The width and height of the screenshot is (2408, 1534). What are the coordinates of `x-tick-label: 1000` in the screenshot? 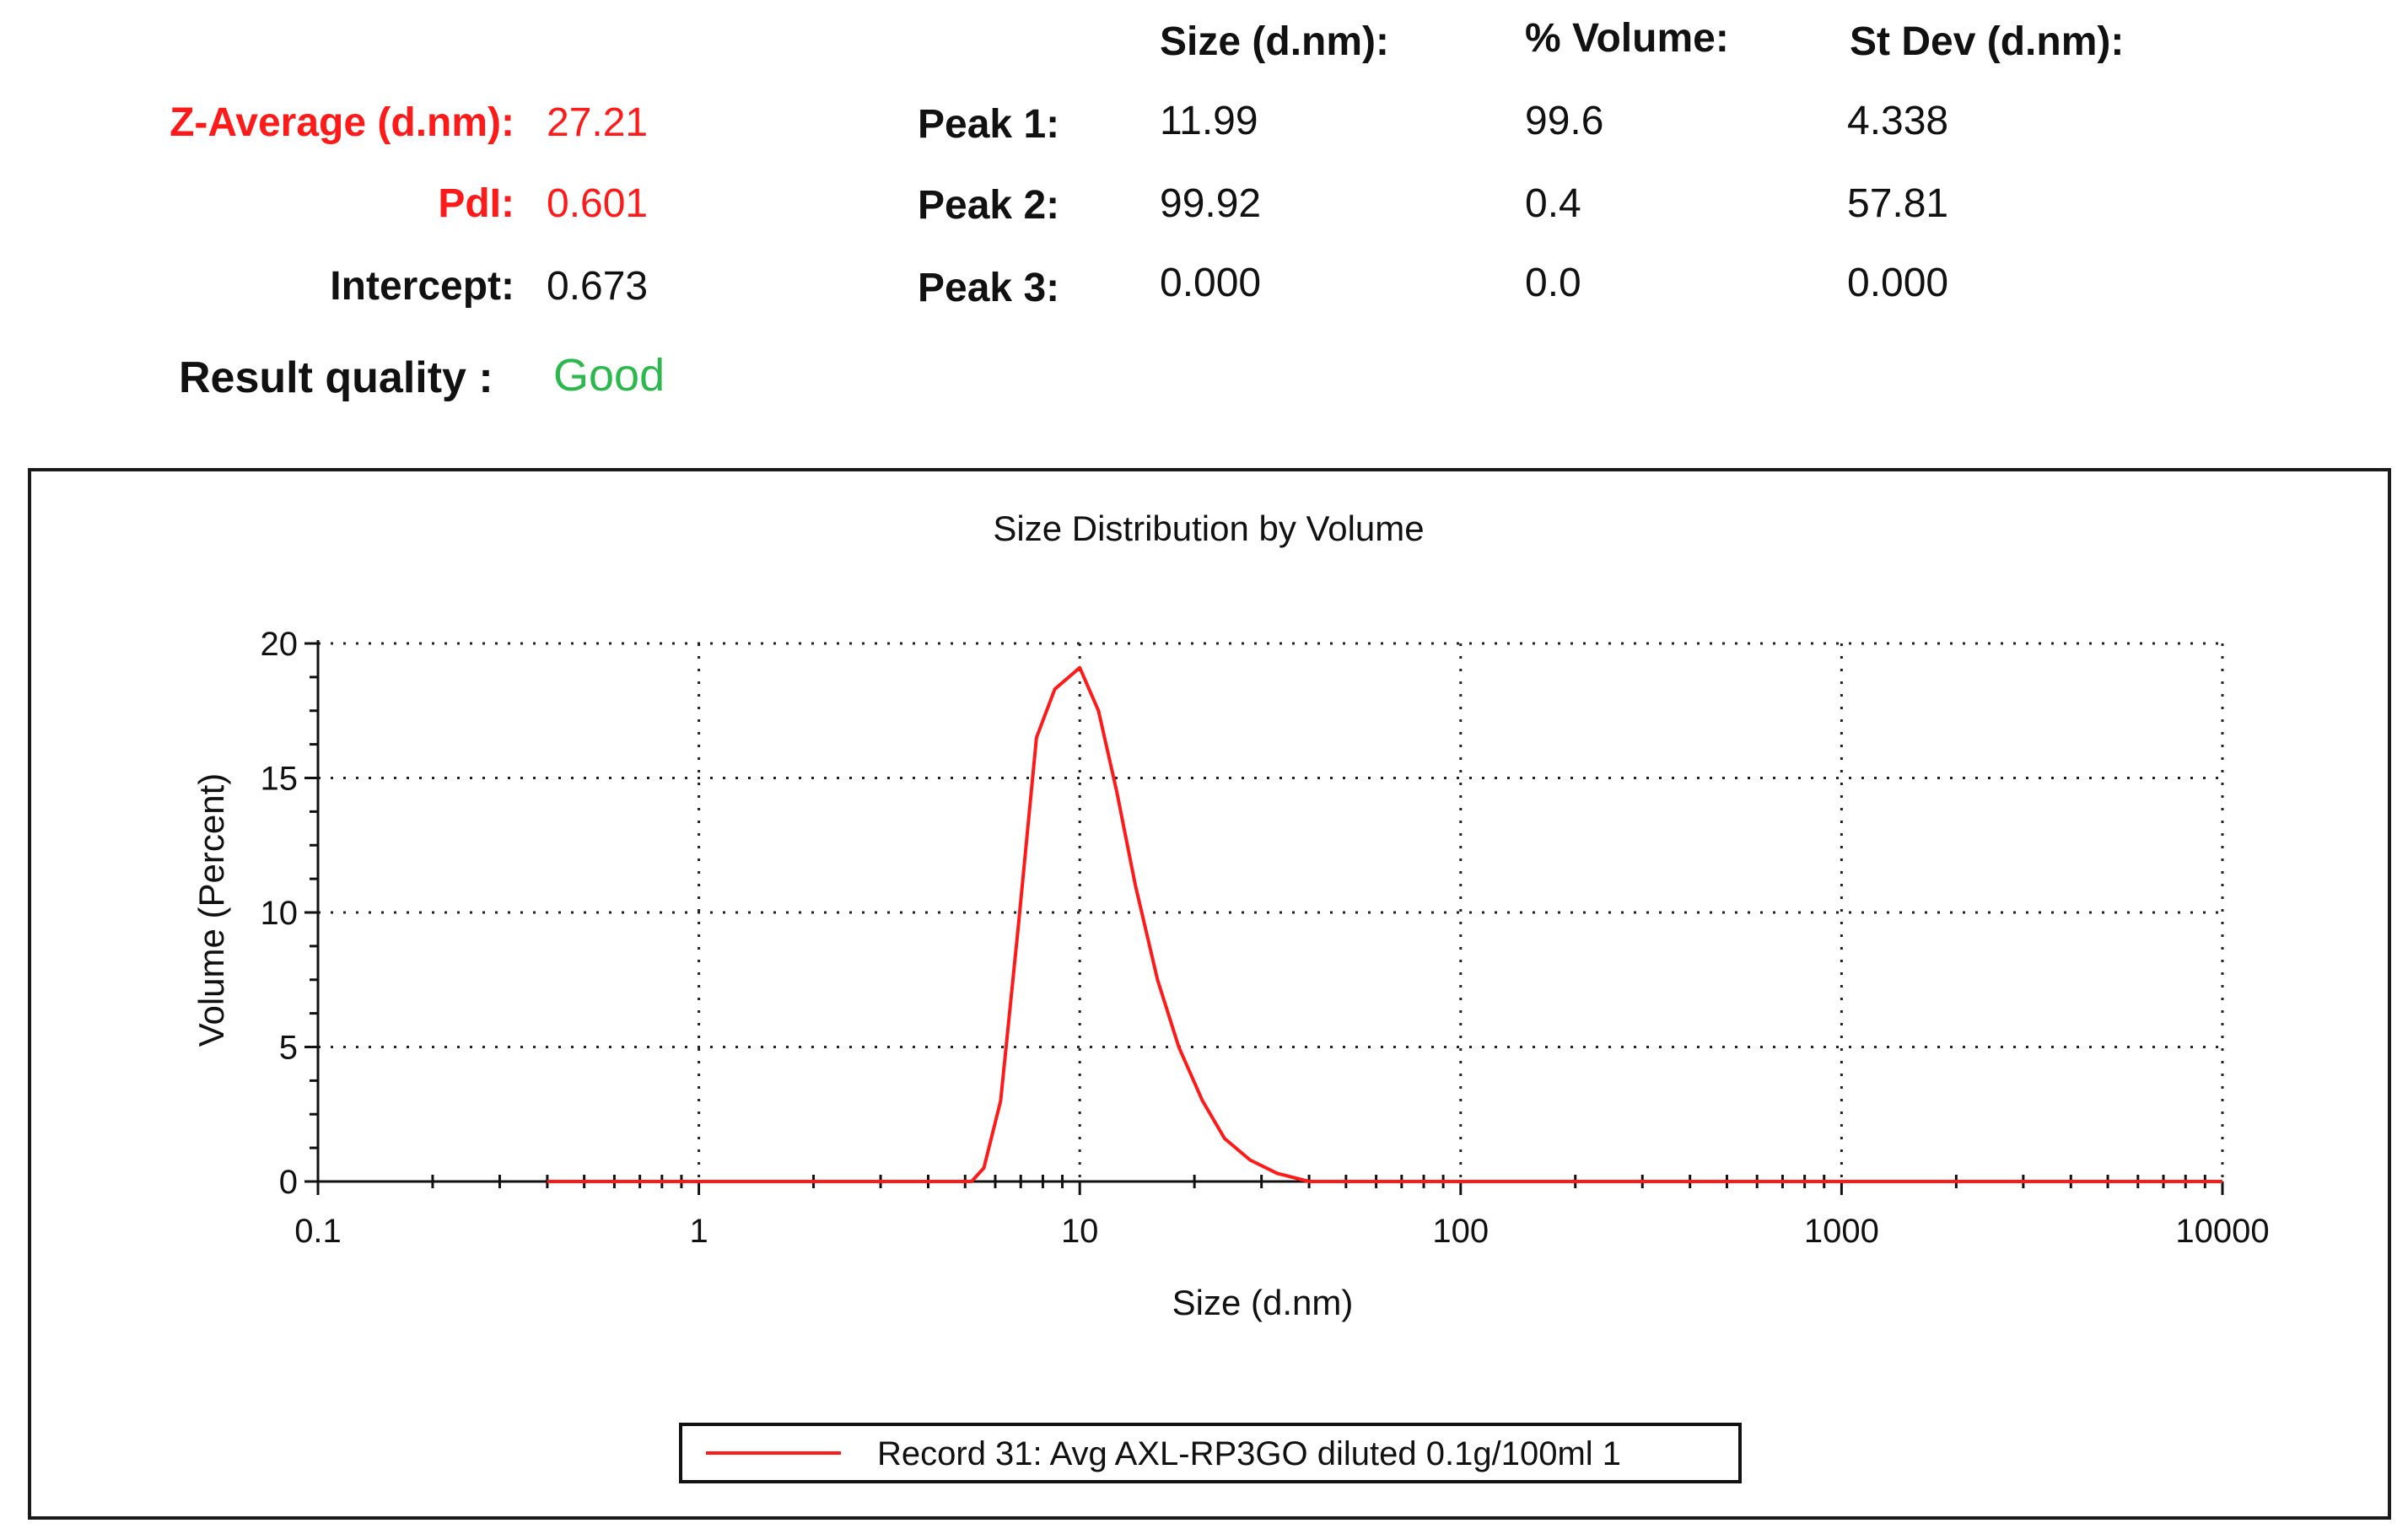 It's located at (1841, 1231).